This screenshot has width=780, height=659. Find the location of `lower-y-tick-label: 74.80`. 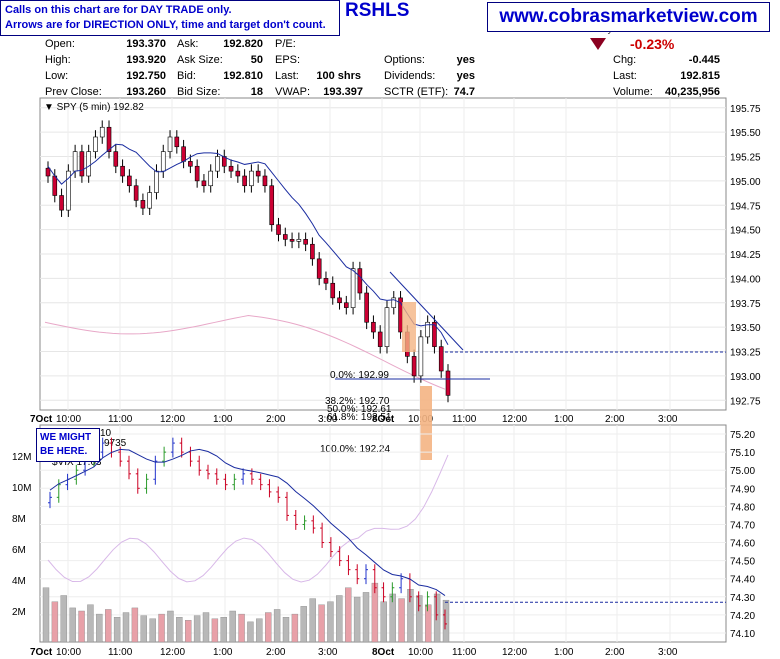

lower-y-tick-label: 74.80 is located at coordinates (742, 507).